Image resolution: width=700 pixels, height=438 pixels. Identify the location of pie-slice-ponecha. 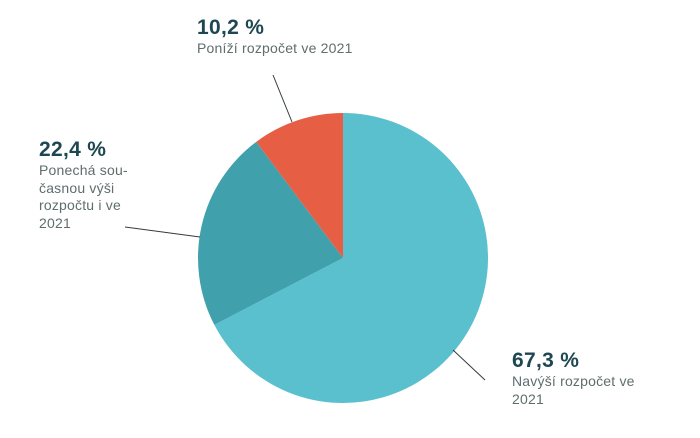
(270, 233).